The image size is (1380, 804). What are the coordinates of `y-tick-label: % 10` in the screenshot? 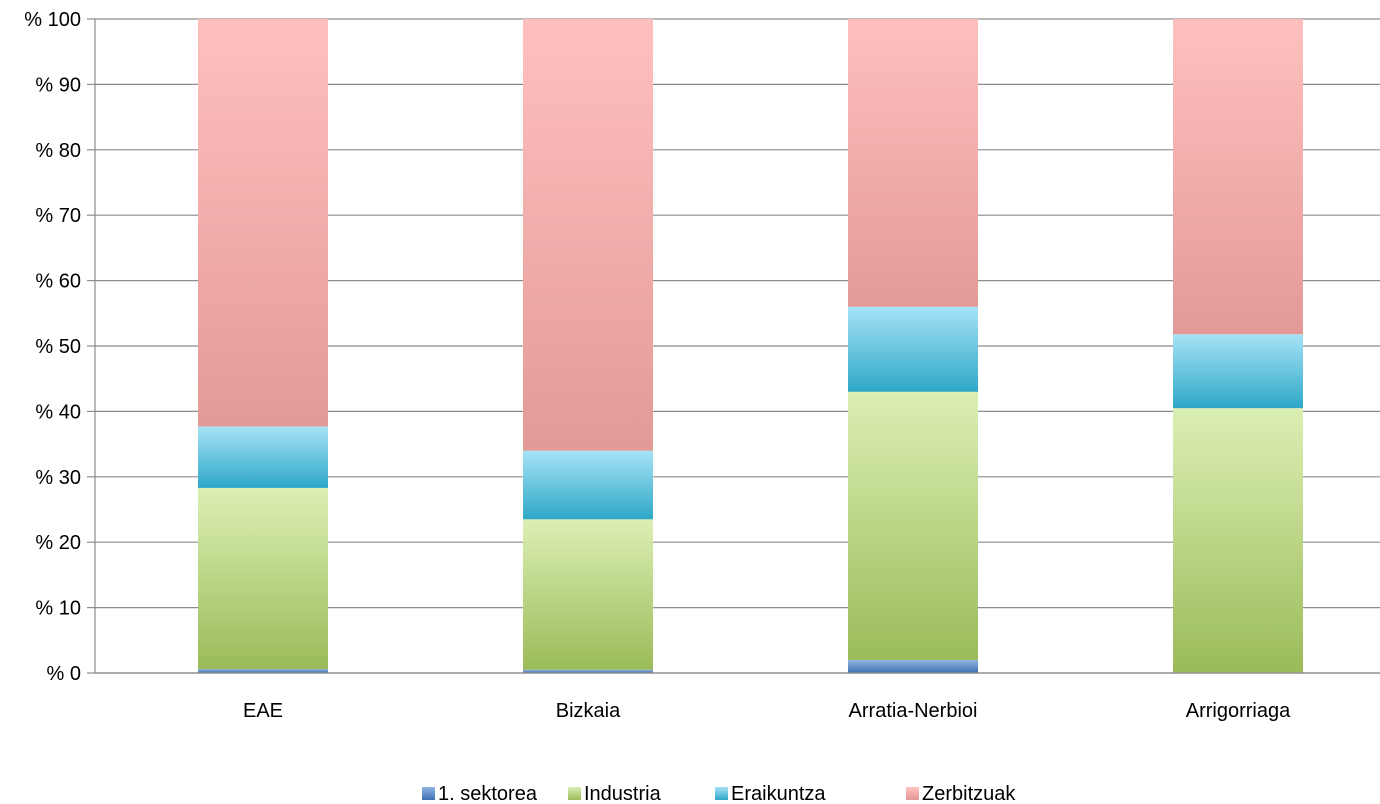 It's located at (58, 609).